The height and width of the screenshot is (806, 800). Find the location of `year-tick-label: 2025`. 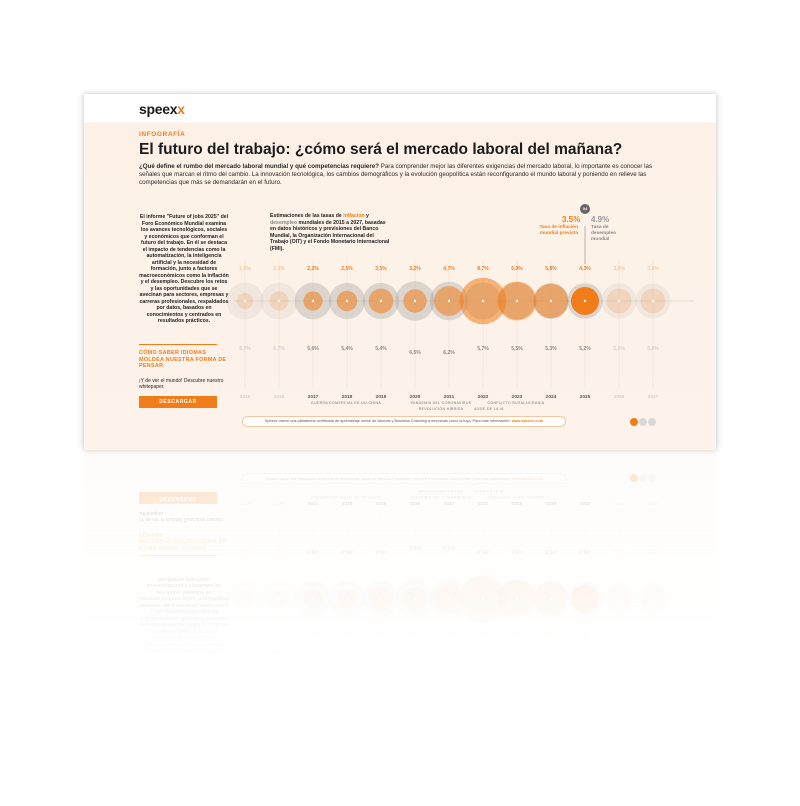

year-tick-label: 2025 is located at coordinates (585, 503).